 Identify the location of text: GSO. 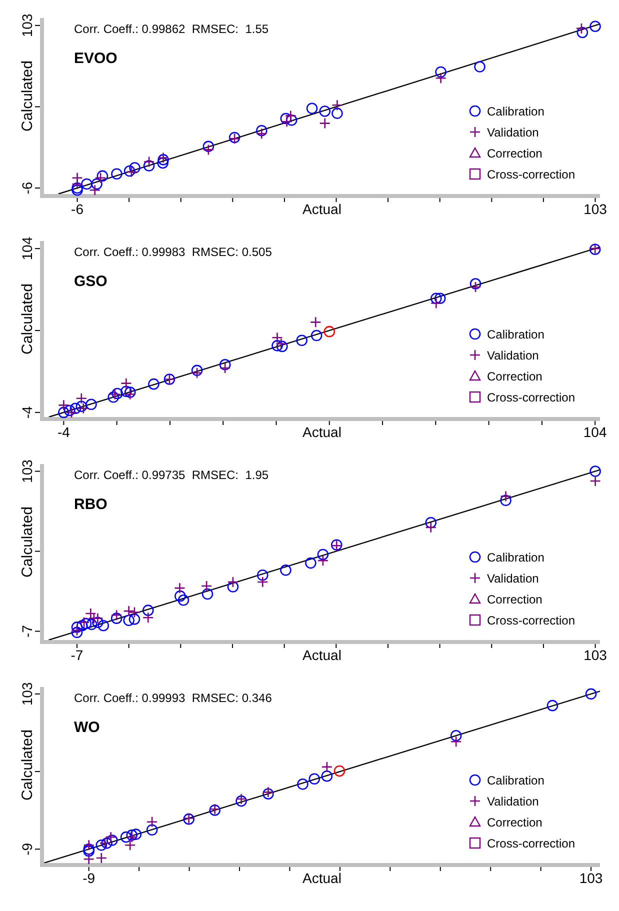
(91, 281).